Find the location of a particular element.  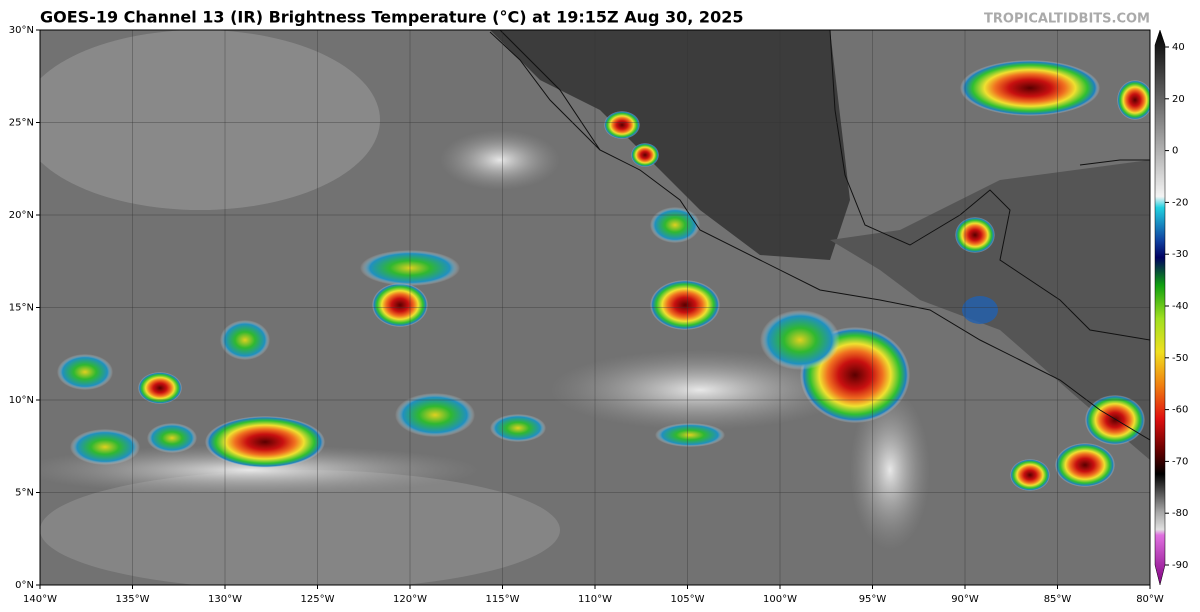

lat-label: 15°N is located at coordinates (21, 308).